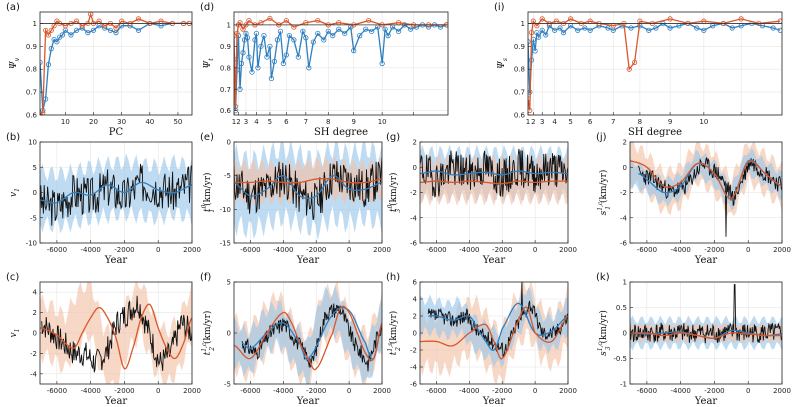 The image size is (793, 407). Describe the element at coordinates (32, 143) in the screenshot. I see `y-tick-label: 10` at that location.